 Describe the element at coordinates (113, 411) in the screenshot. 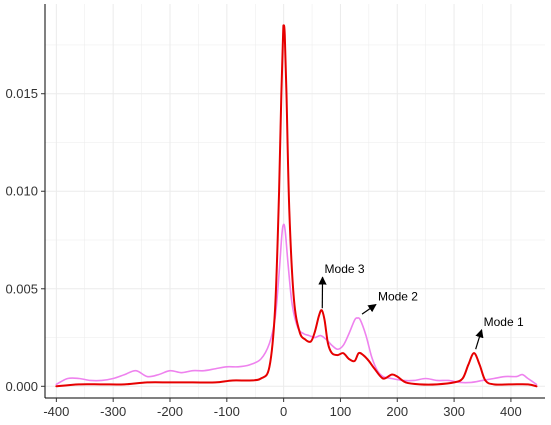

I see `x-tick-label: -300` at that location.